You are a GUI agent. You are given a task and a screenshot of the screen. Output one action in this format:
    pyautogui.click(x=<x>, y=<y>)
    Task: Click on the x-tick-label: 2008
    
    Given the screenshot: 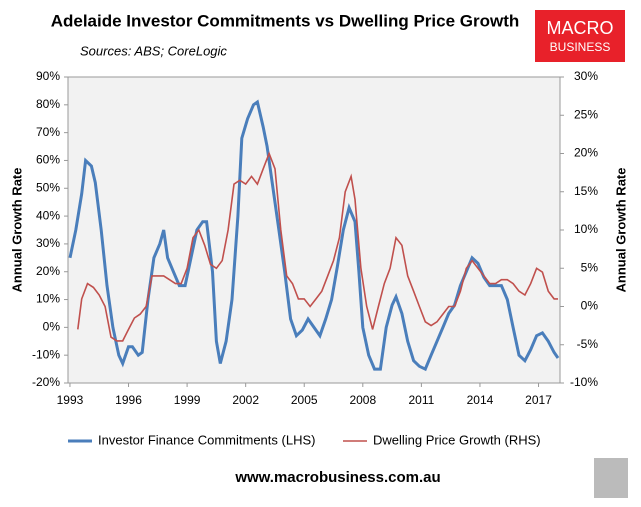 What is the action you would take?
    pyautogui.click(x=362, y=400)
    